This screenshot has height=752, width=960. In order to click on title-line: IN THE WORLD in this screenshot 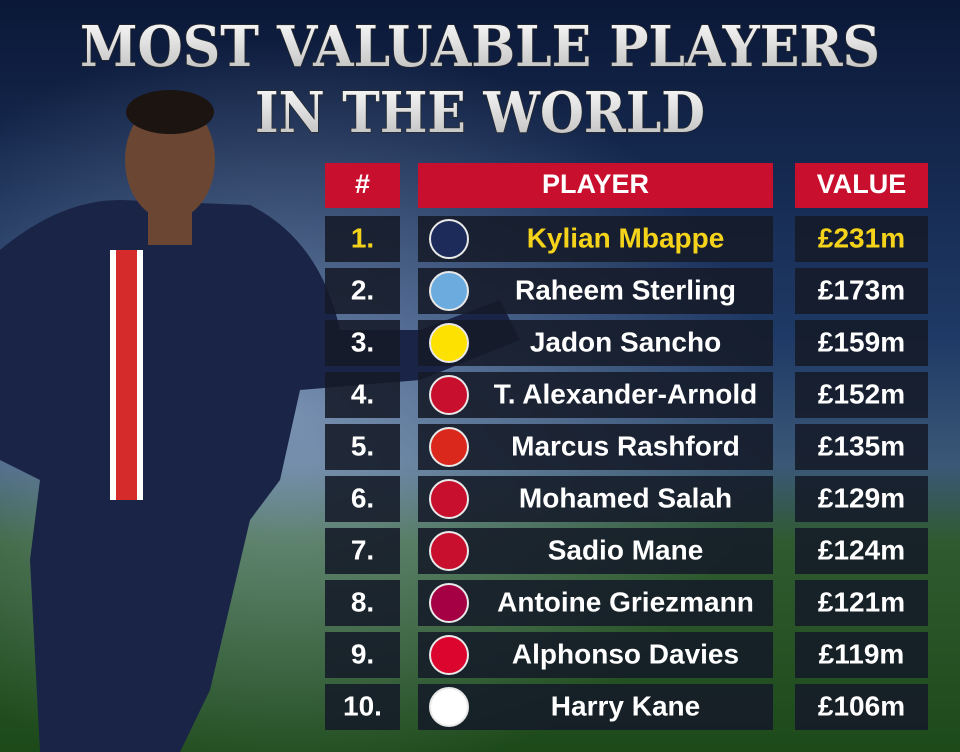, I will do `click(480, 113)`.